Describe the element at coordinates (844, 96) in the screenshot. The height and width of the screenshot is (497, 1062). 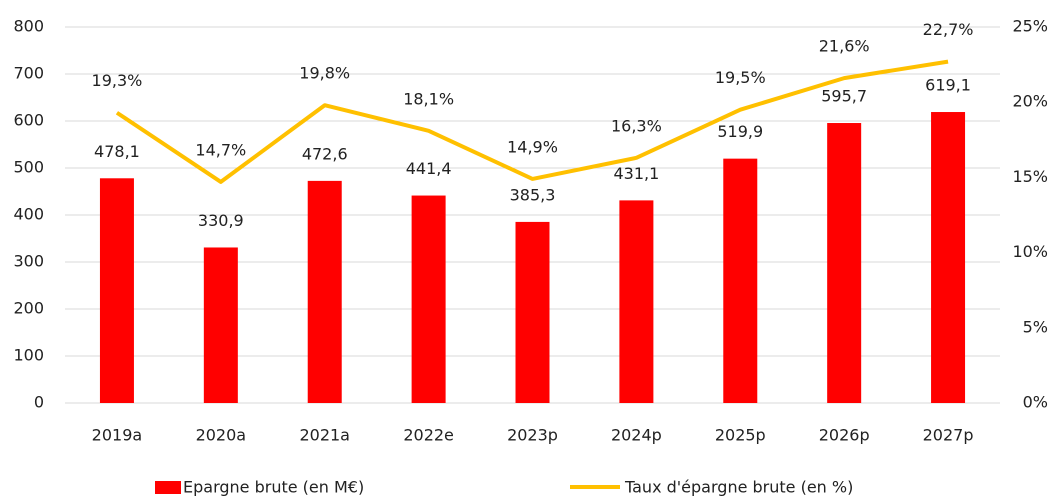
I see `data-label: 595,7` at that location.